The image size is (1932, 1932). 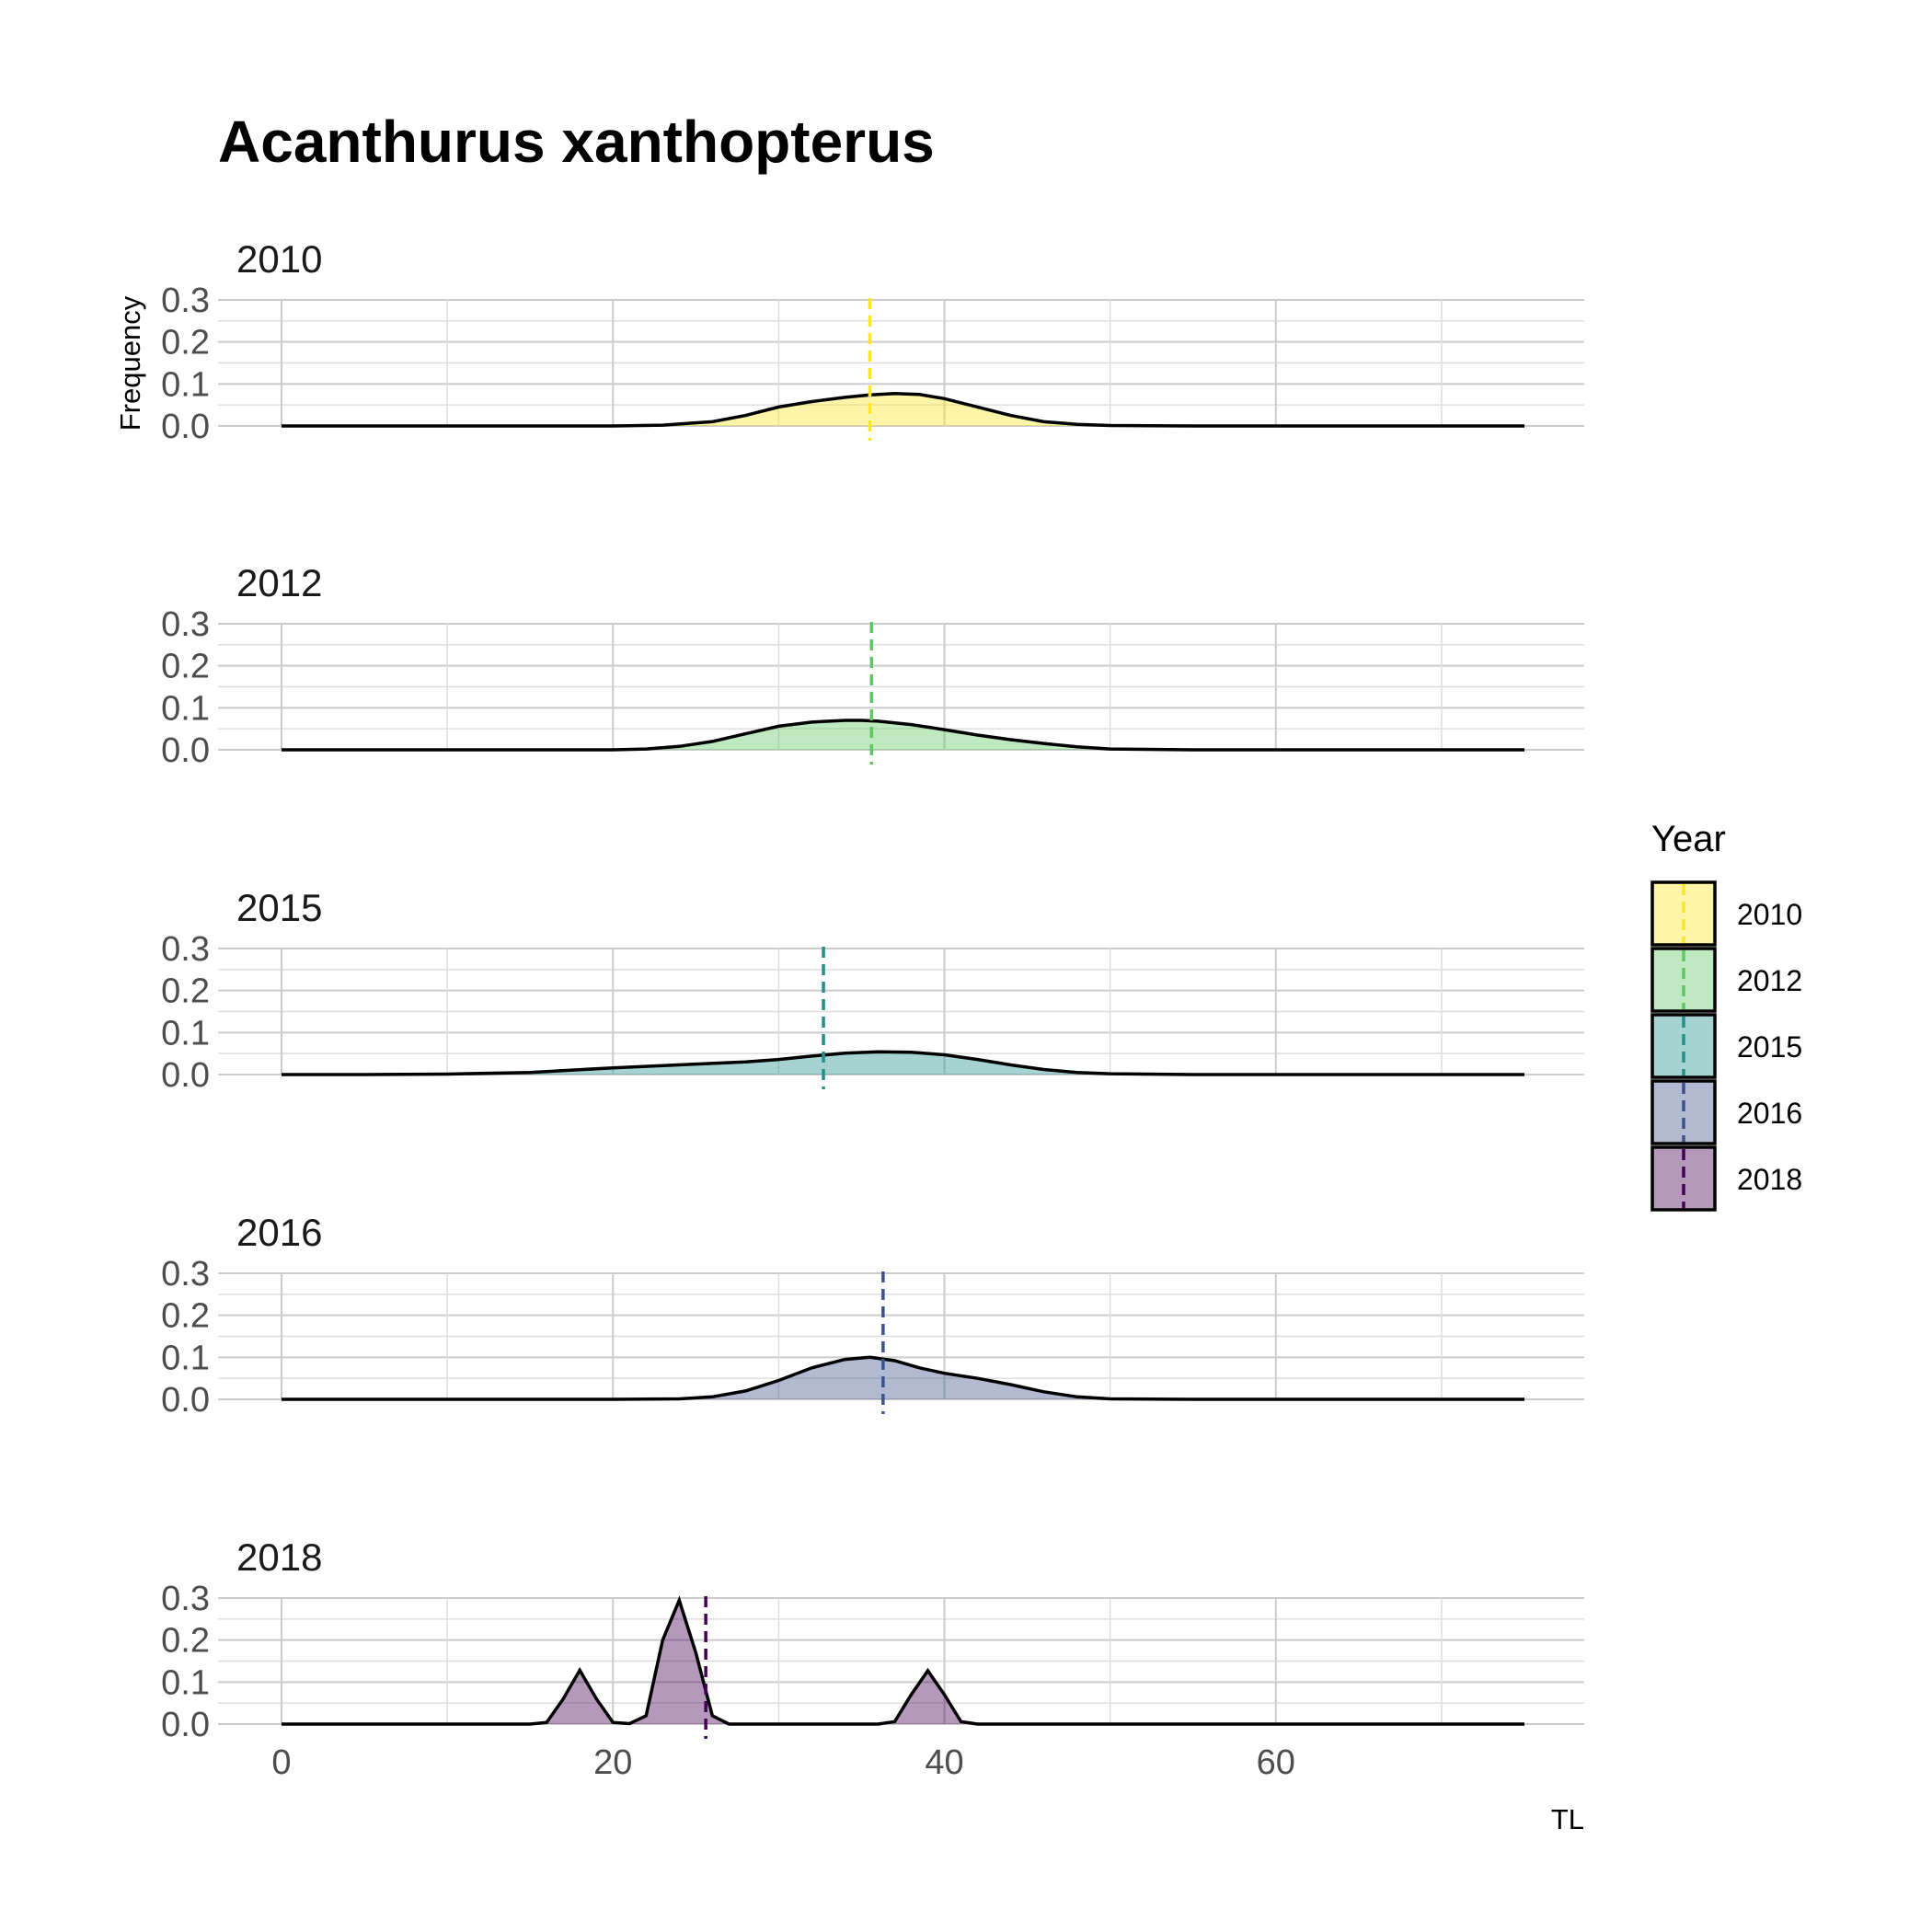 I want to click on x-tick-label: 60, so click(x=1276, y=1762).